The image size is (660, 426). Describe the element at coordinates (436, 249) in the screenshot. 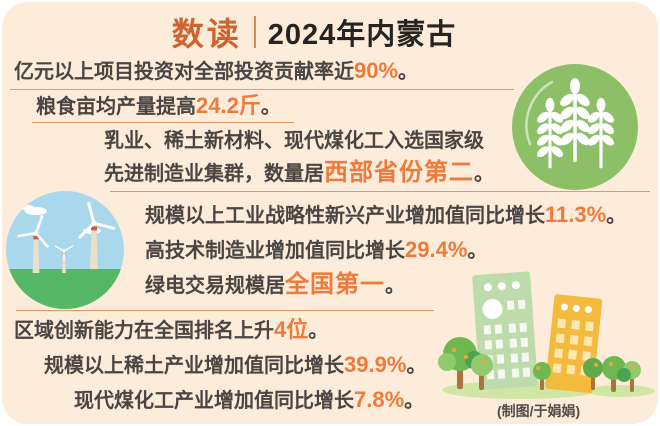

I see `fact-highlight: 29.4%` at that location.